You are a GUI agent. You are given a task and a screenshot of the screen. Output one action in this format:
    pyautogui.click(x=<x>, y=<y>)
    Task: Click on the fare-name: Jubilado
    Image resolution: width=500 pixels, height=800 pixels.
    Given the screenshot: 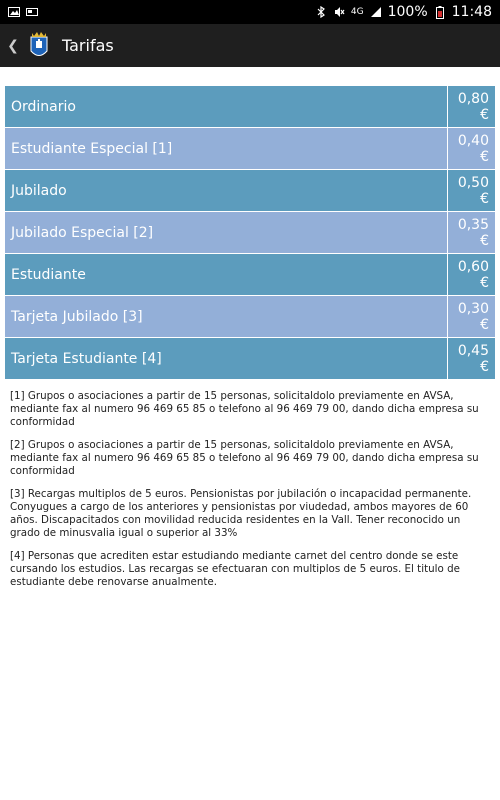 What is the action you would take?
    pyautogui.click(x=226, y=190)
    